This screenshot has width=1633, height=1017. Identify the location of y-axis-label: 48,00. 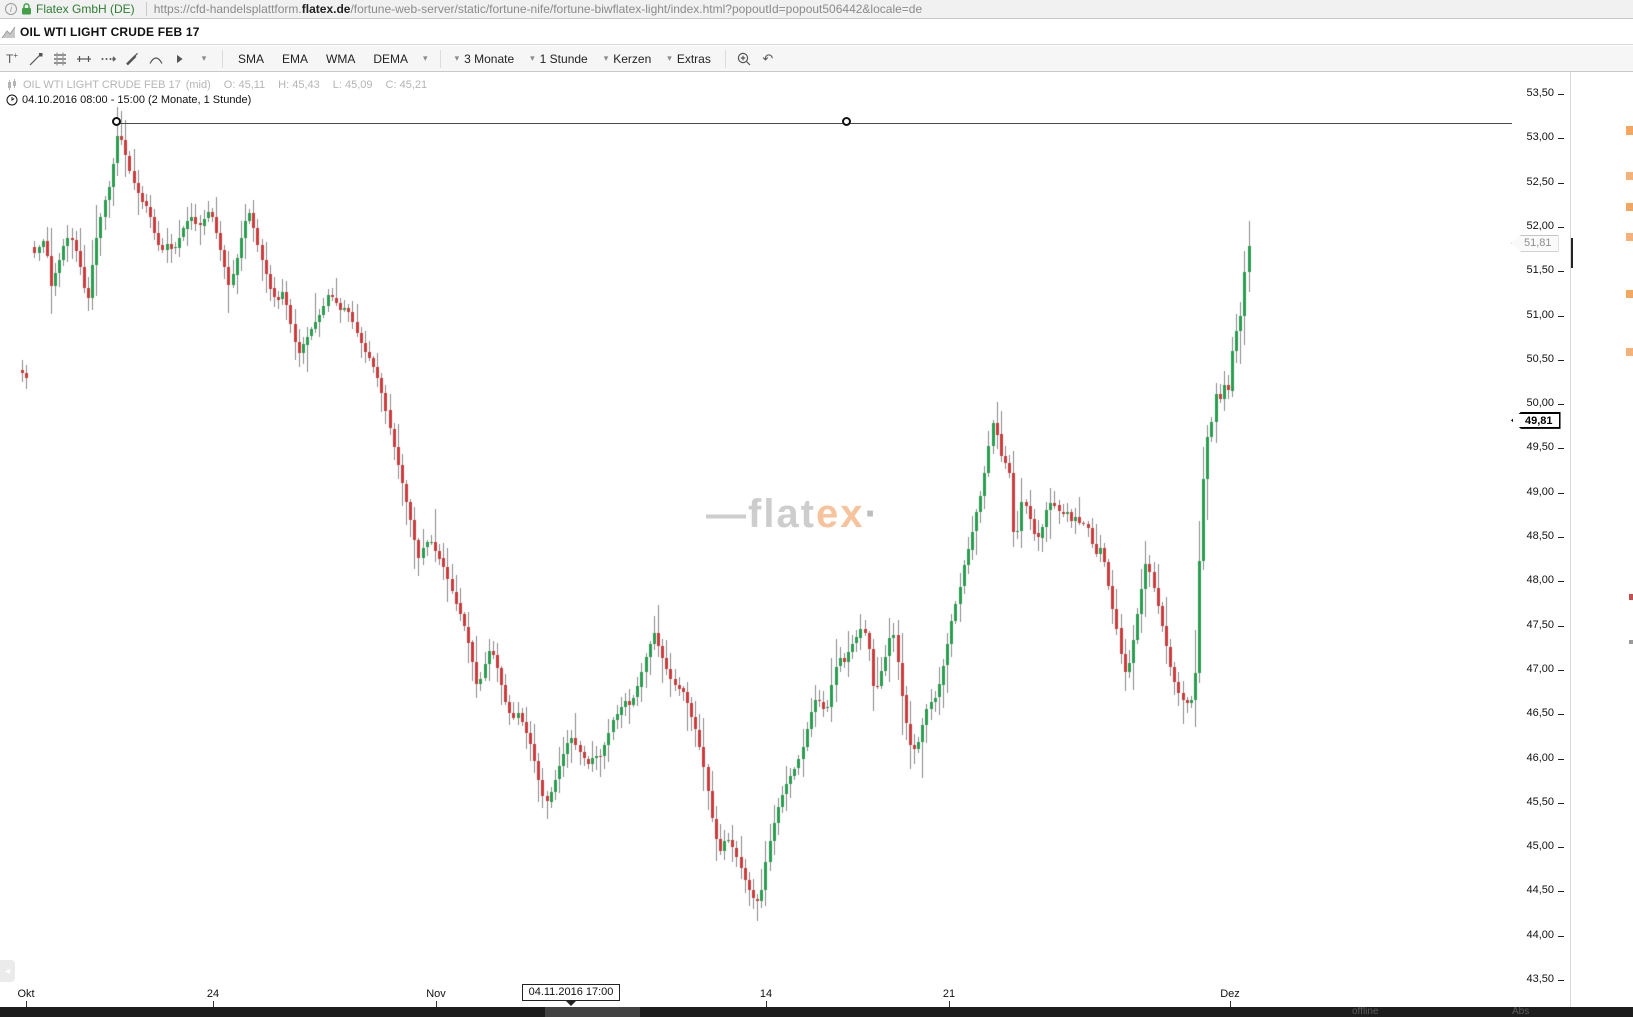
(1540, 580).